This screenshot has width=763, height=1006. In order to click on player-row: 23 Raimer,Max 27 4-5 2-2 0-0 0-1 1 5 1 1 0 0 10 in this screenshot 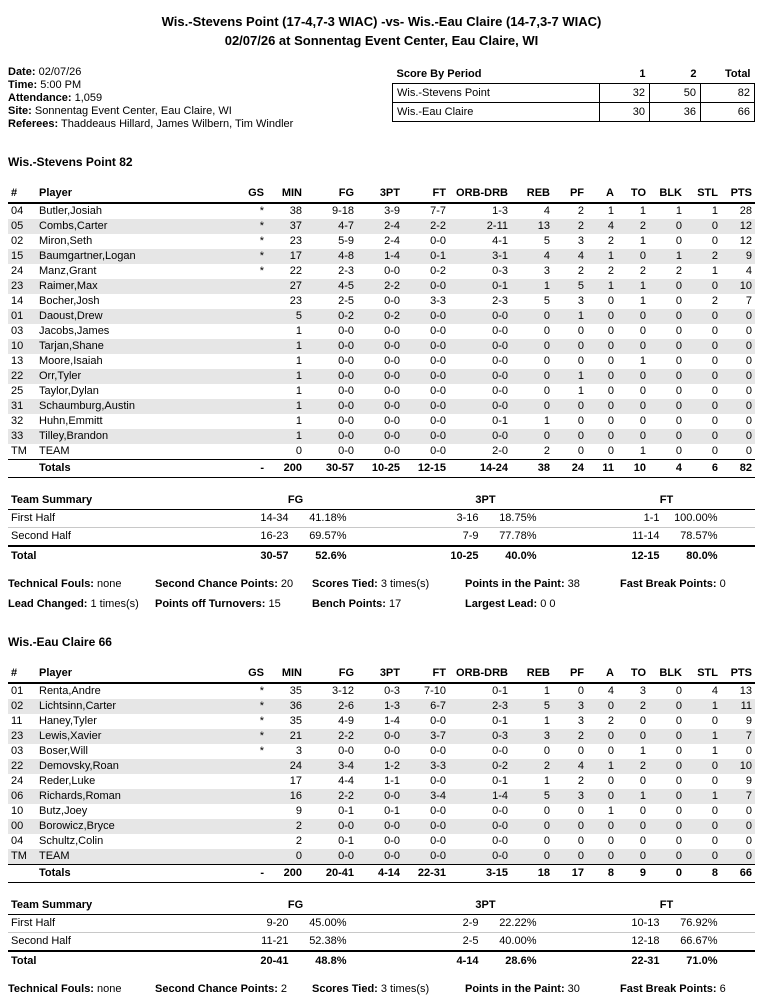, I will do `click(381, 286)`.